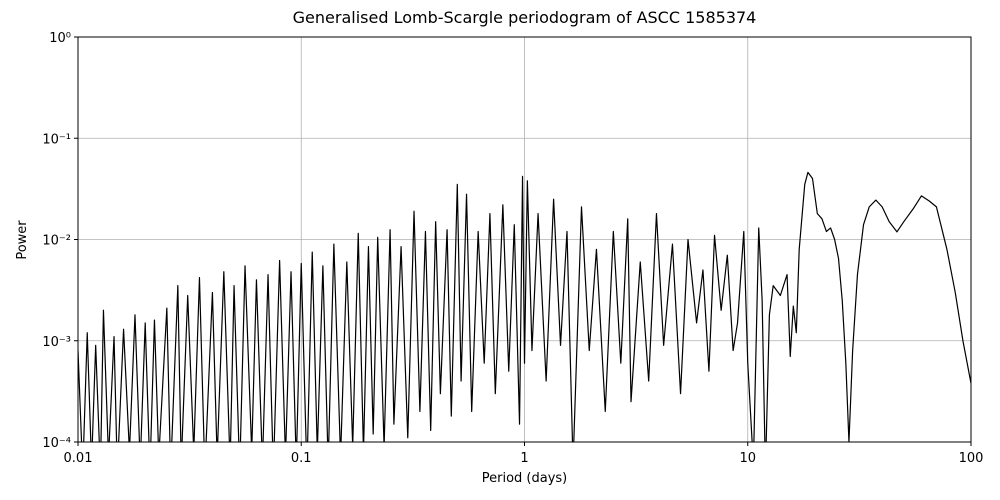 The height and width of the screenshot is (500, 1000). What do you see at coordinates (56, 241) in the screenshot?
I see `y-tick-label: 10⁻²` at bounding box center [56, 241].